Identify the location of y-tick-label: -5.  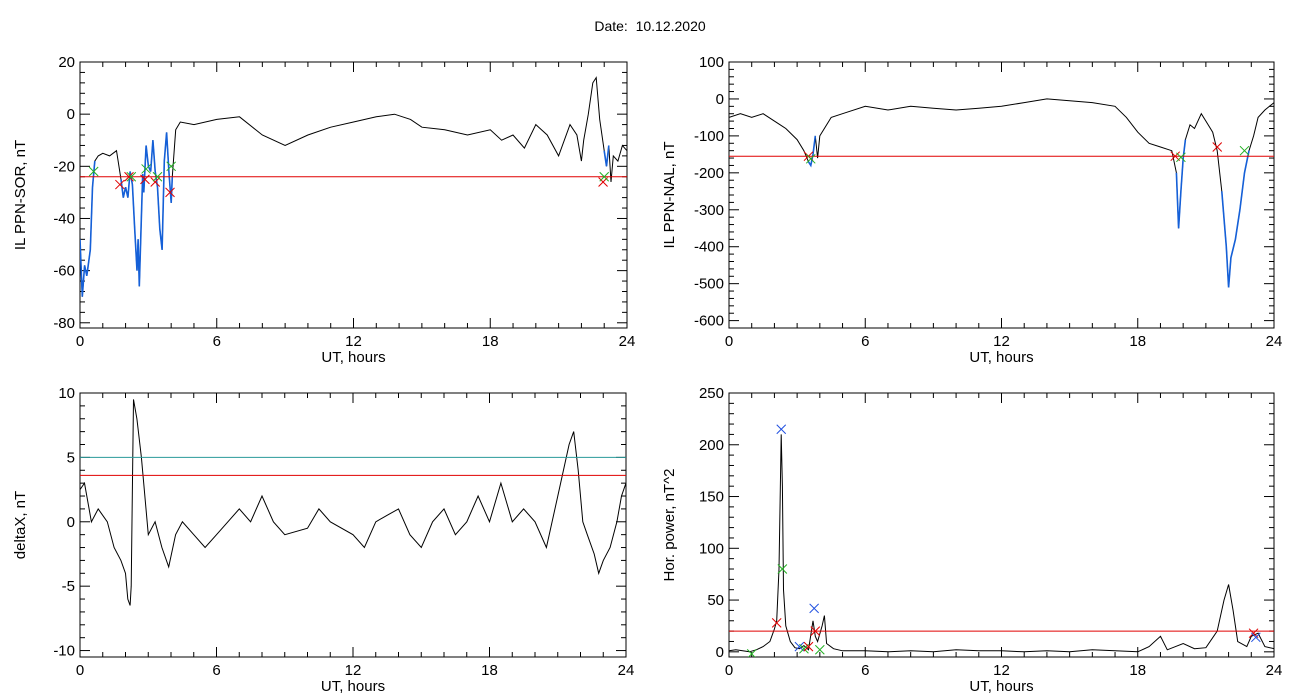
(68, 586).